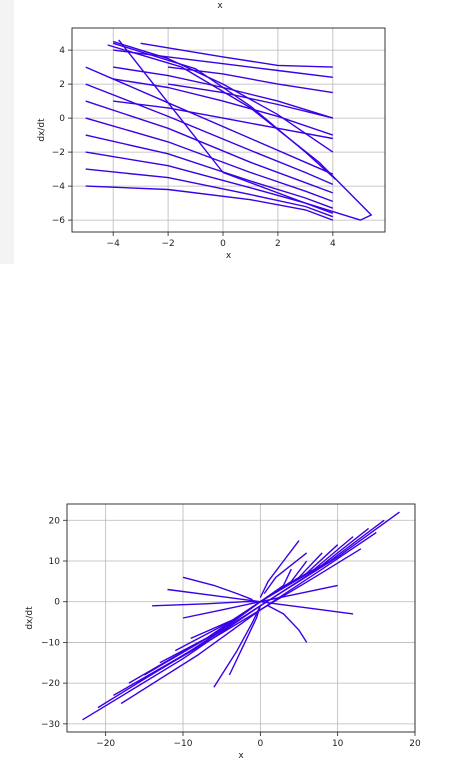 Image resolution: width=450 pixels, height=759 pixels. What do you see at coordinates (50, 725) in the screenshot?
I see `y-tick-label: −30` at bounding box center [50, 725].